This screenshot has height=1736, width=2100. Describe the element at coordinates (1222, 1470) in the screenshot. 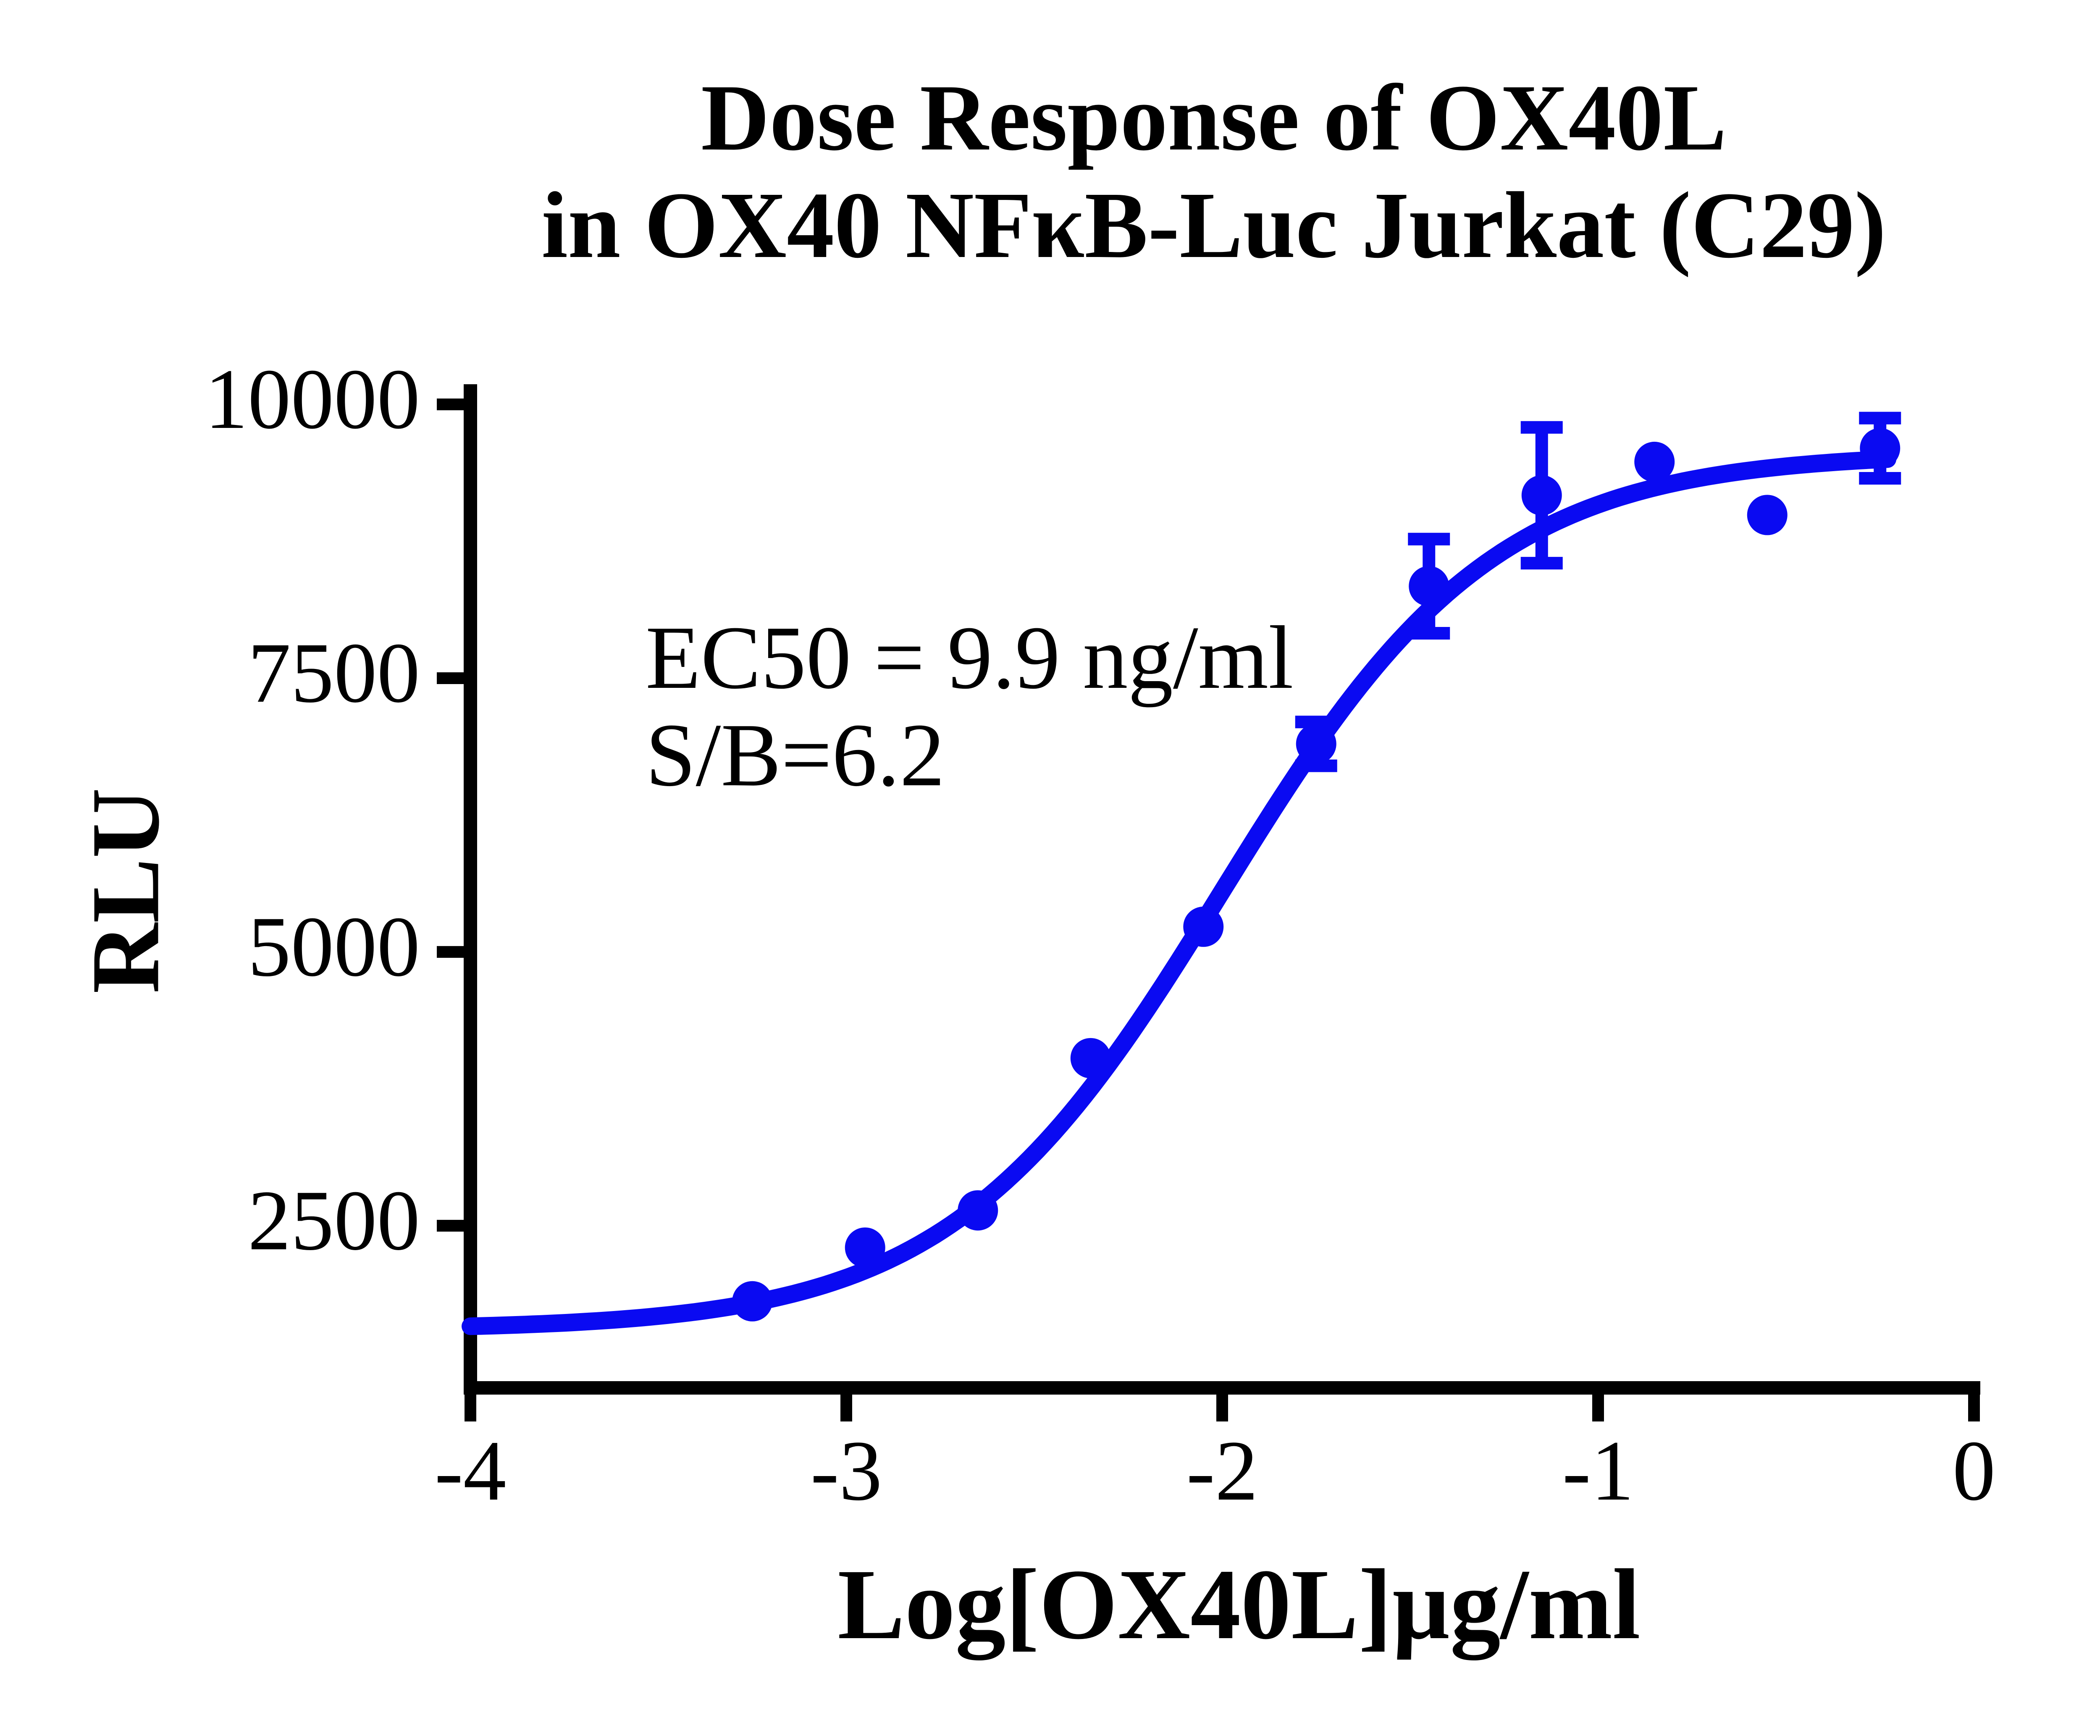

I see `x-tick-label: -2` at that location.